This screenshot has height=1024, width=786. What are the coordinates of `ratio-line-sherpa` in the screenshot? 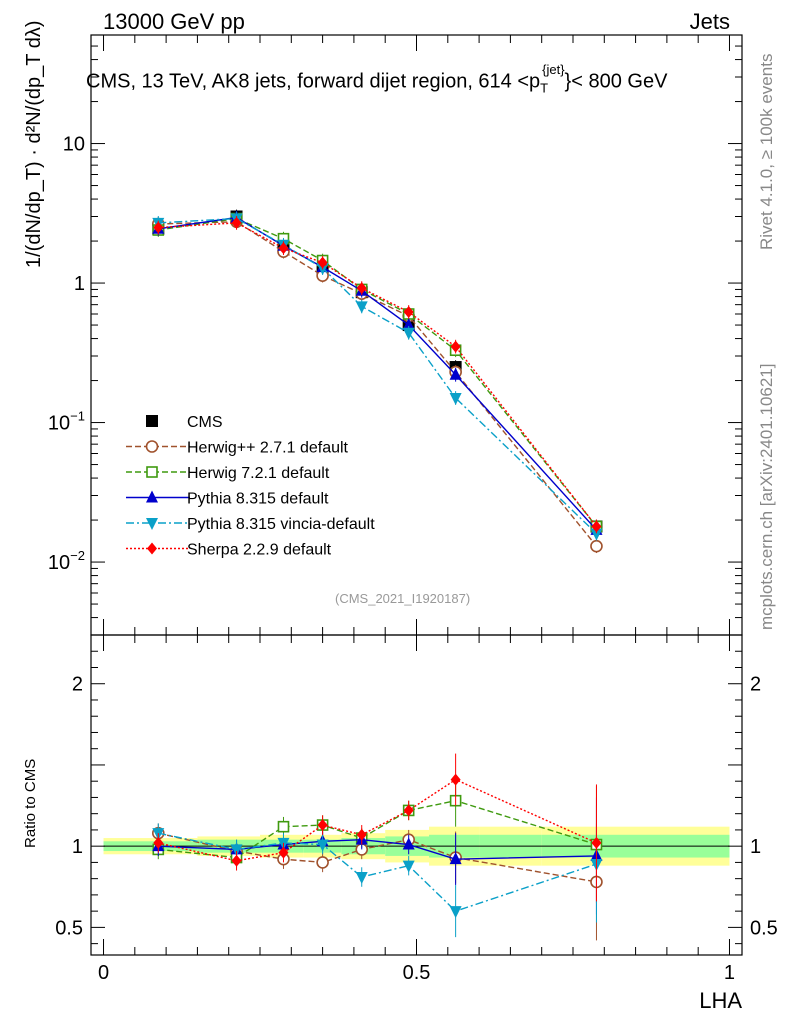 It's located at (377, 820).